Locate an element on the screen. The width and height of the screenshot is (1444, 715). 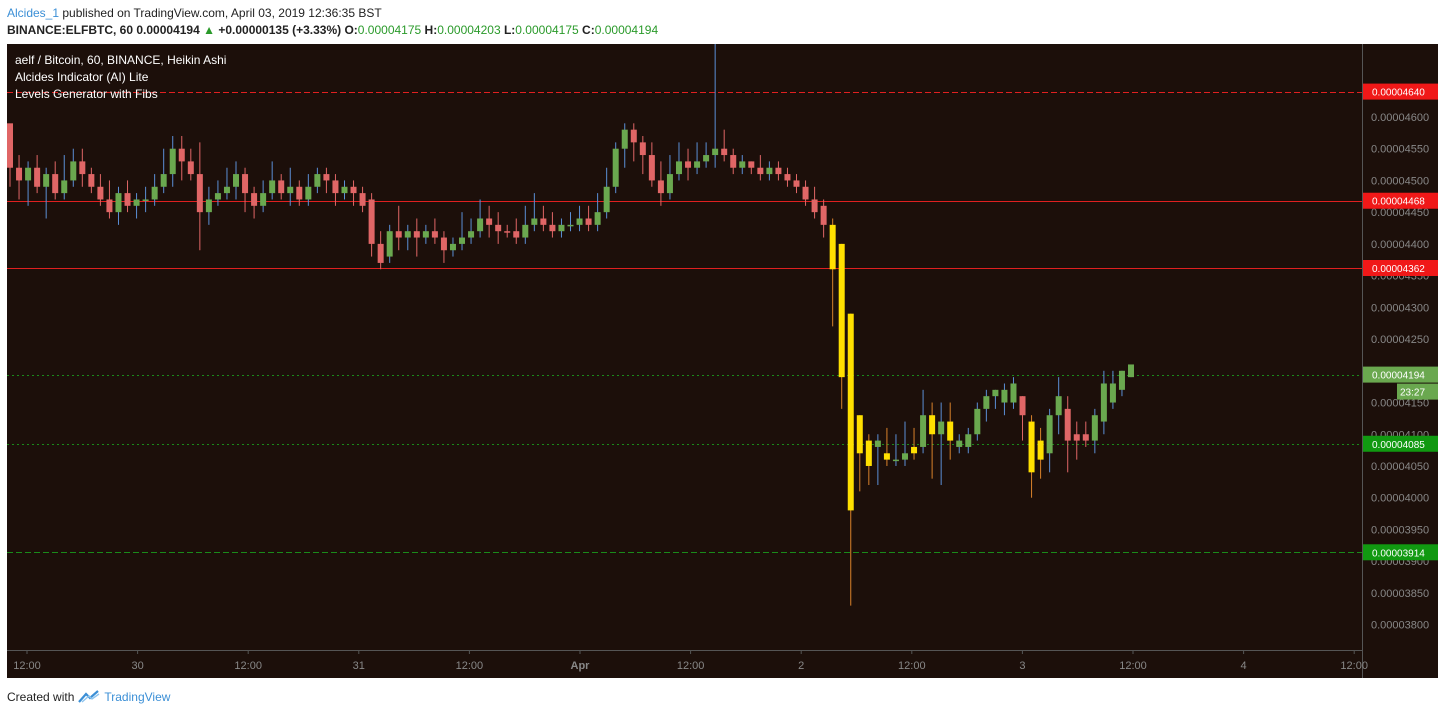
time-tick-label: 31 is located at coordinates (359, 666).